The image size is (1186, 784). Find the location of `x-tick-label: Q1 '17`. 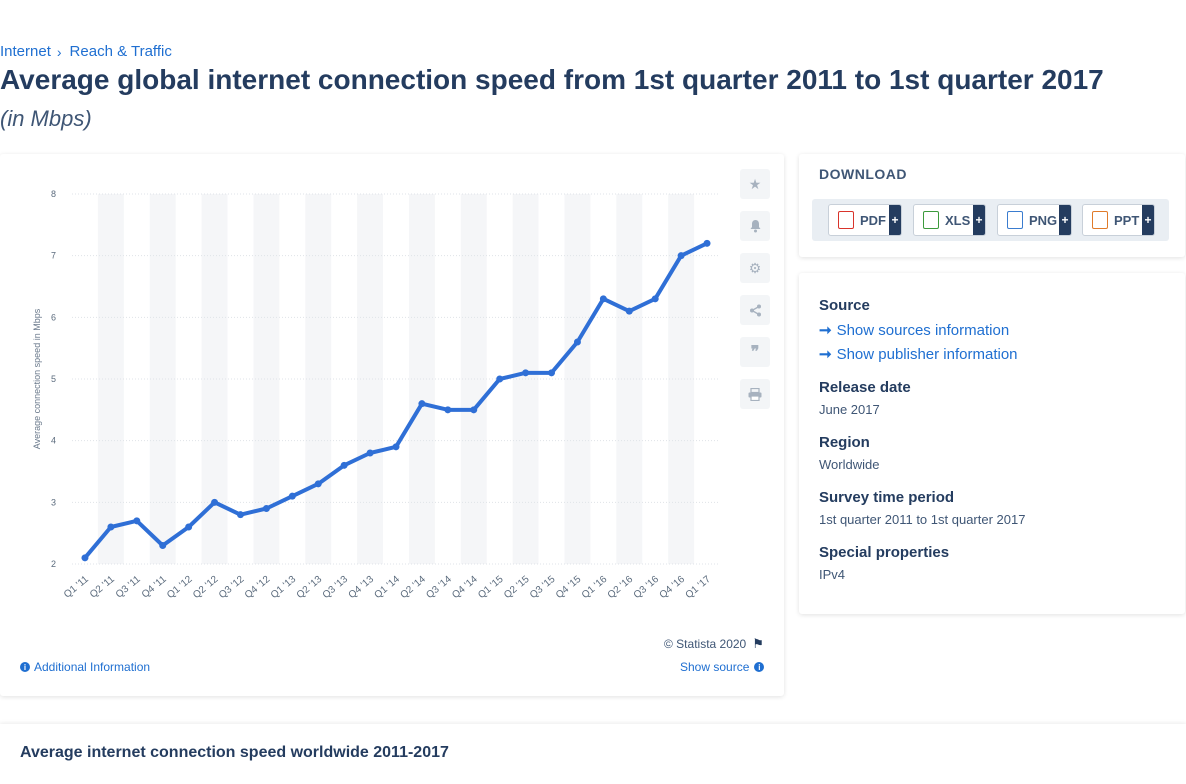

x-tick-label: Q1 '17 is located at coordinates (699, 587).